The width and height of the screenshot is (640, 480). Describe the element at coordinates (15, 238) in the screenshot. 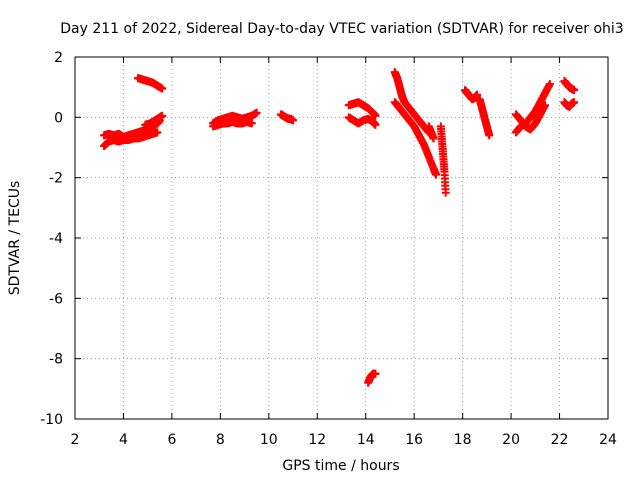

I see `y-axis-label: SDTVAR / TECUs` at that location.